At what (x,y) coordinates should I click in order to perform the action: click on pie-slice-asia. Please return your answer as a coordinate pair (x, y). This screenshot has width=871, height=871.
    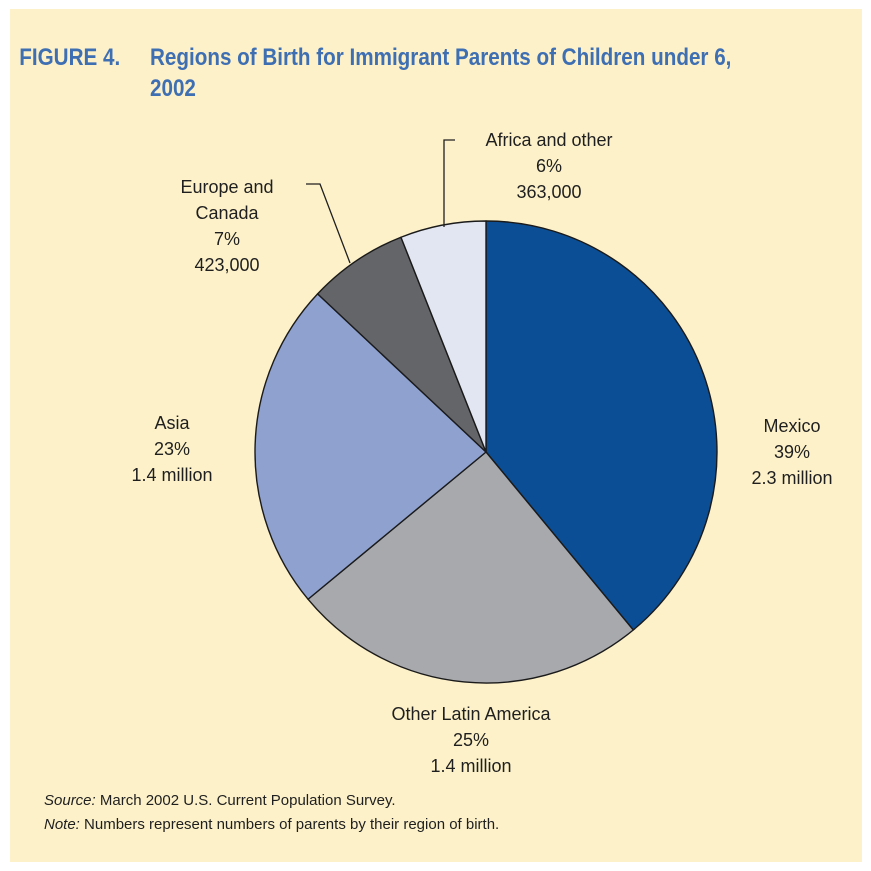
    Looking at the image, I should click on (370, 446).